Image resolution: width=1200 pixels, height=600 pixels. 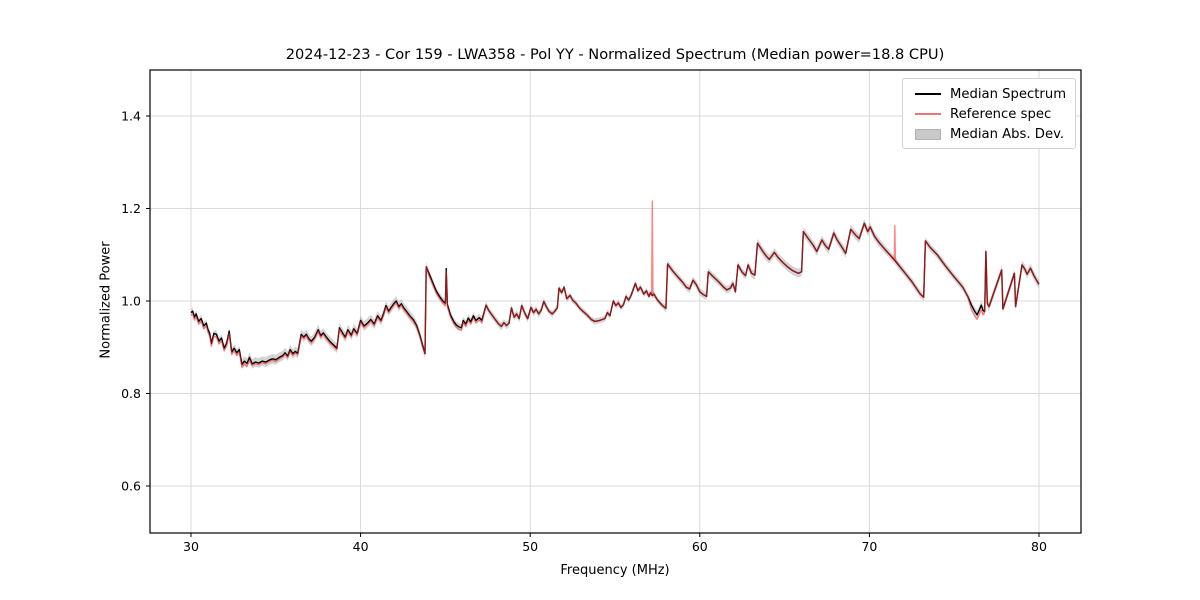 I want to click on legend-item-reference-spec: Reference spec, so click(x=992, y=114).